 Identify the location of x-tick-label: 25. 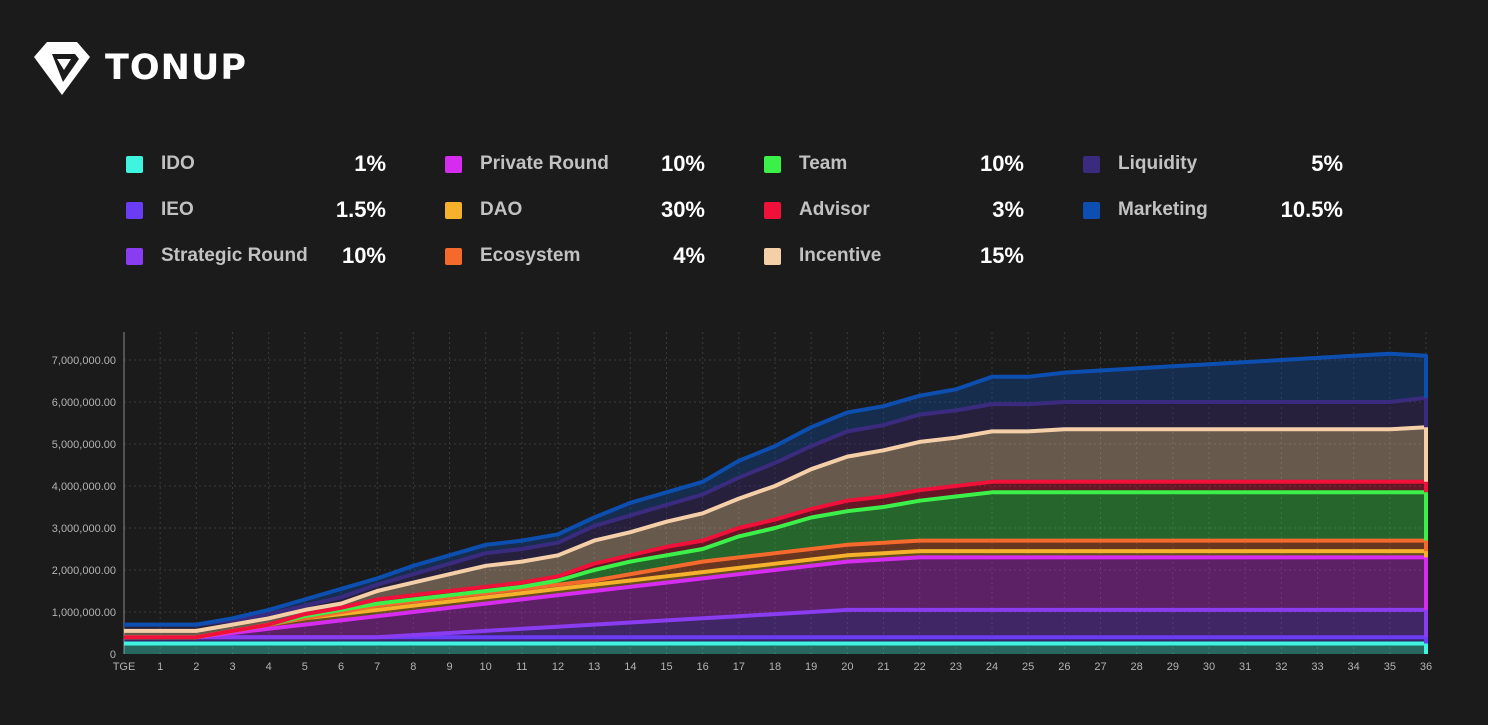
(1028, 667).